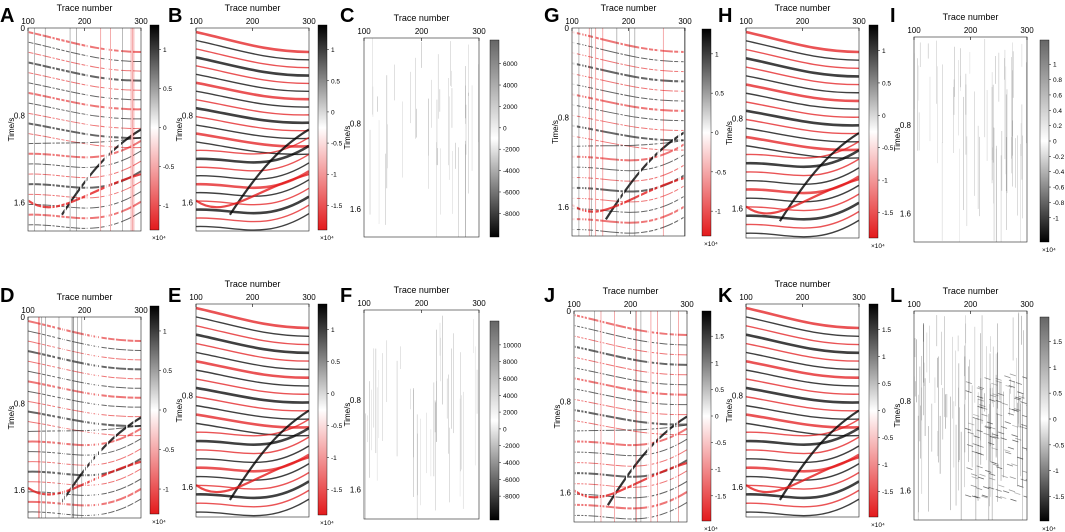  I want to click on colorbar-tick-label: -2000, so click(511, 446).